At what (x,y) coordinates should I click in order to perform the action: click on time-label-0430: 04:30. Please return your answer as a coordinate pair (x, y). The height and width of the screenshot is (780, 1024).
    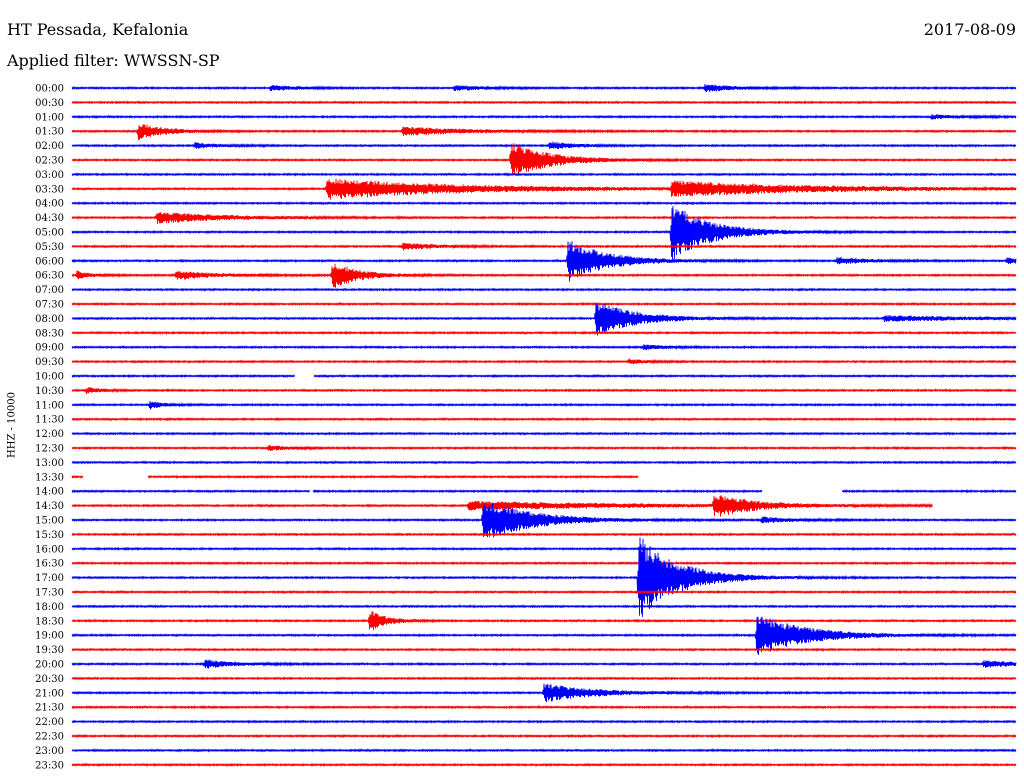
    Looking at the image, I should click on (49, 218).